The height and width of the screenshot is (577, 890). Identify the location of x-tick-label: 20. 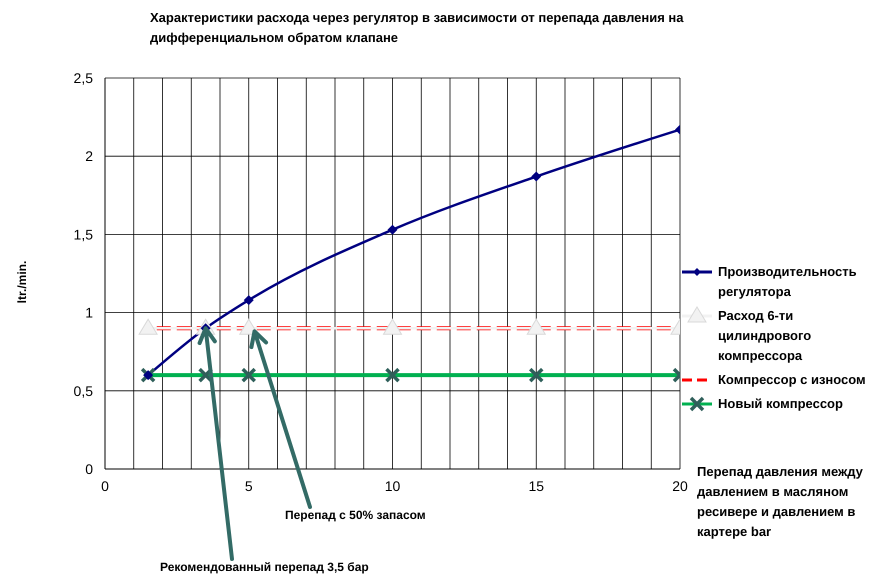
(680, 486).